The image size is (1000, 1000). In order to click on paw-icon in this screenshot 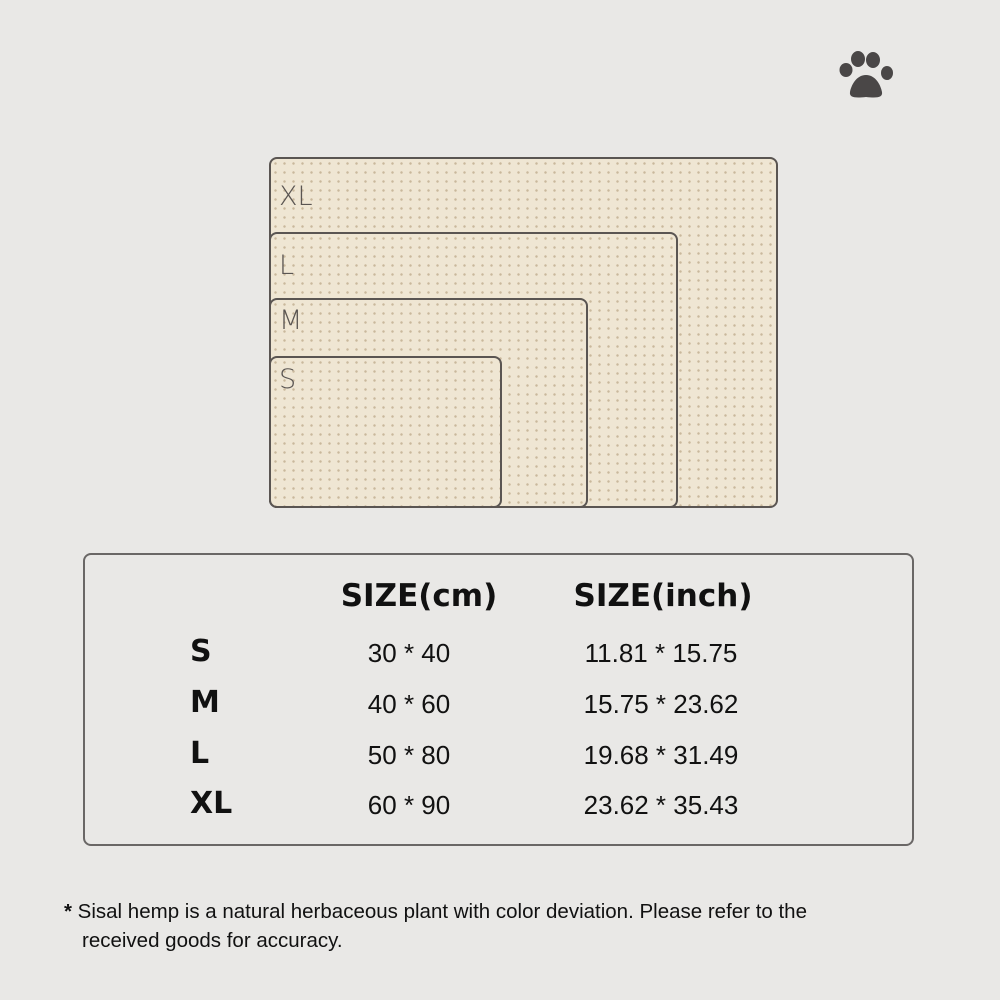, I will do `click(866, 74)`.